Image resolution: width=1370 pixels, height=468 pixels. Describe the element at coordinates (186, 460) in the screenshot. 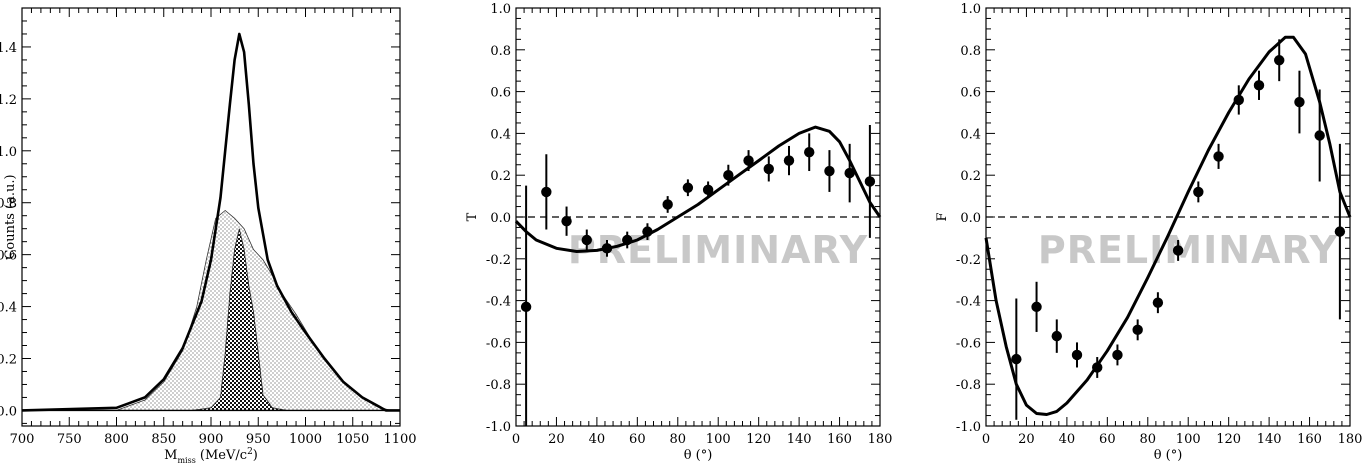

I see `x-axis-label-subscript: miss` at that location.